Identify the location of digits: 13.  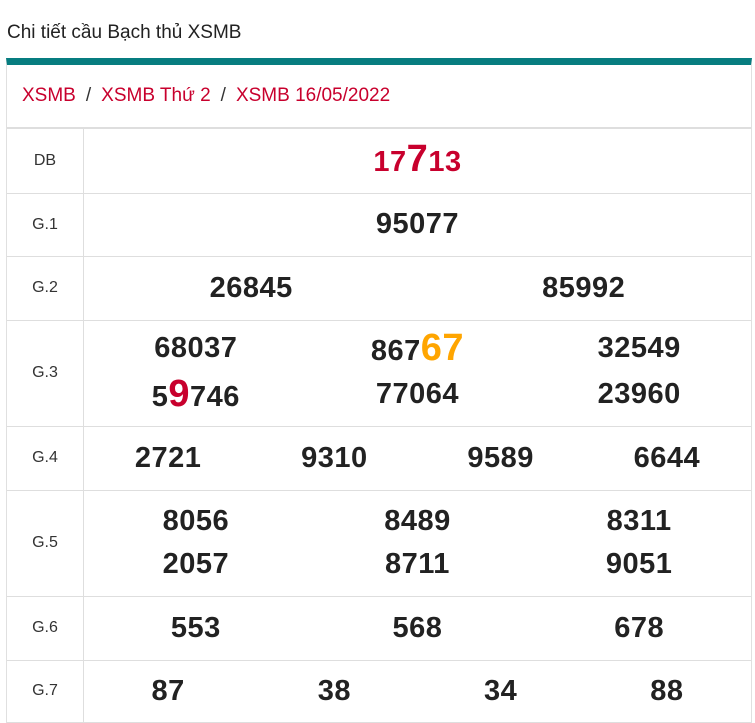
(445, 161).